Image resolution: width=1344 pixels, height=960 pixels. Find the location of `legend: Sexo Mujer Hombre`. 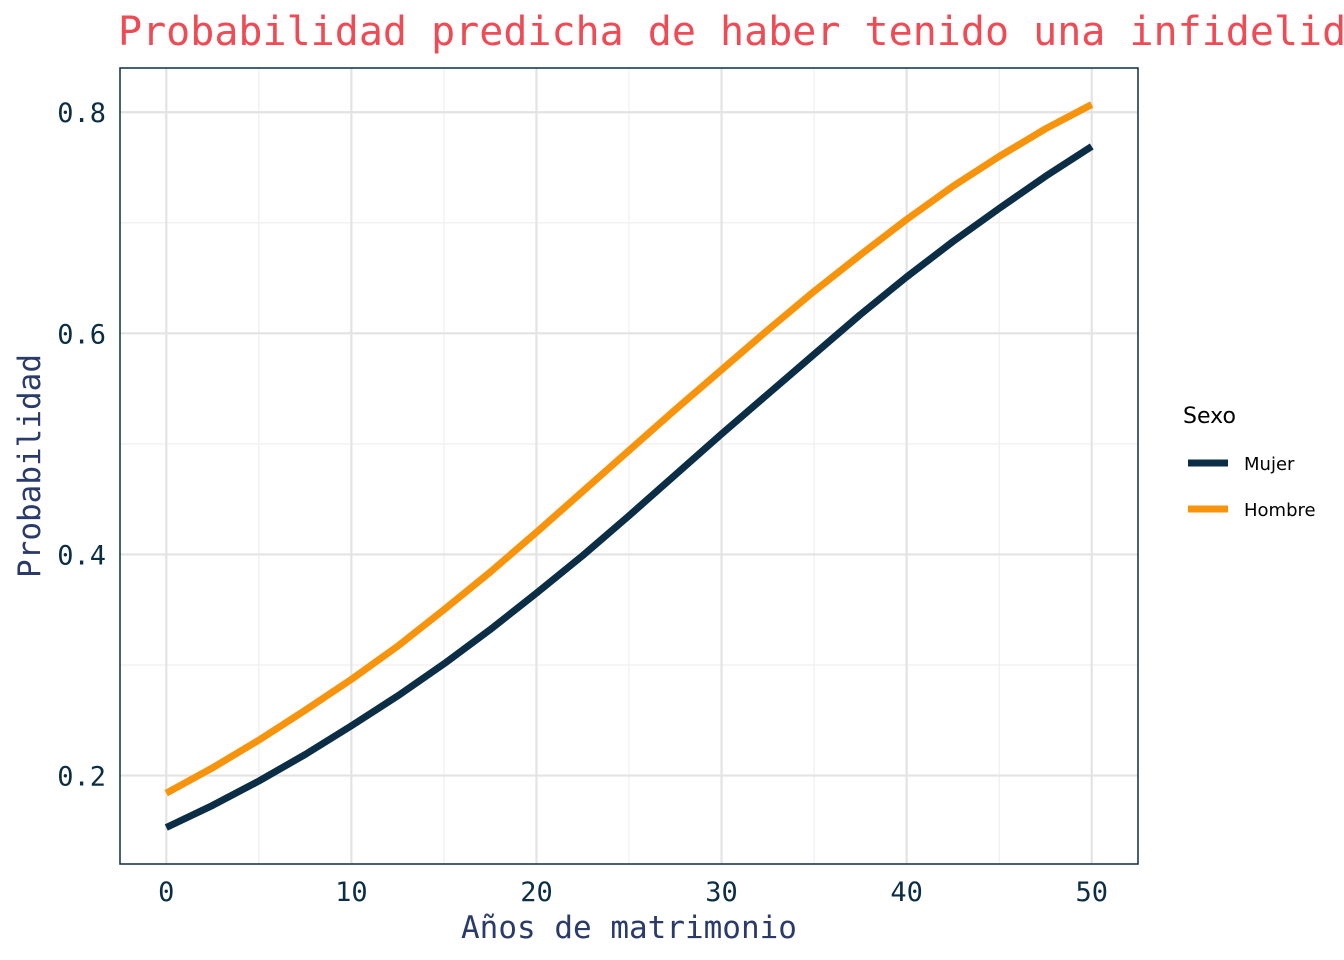

legend: Sexo Mujer Hombre is located at coordinates (1249, 462).